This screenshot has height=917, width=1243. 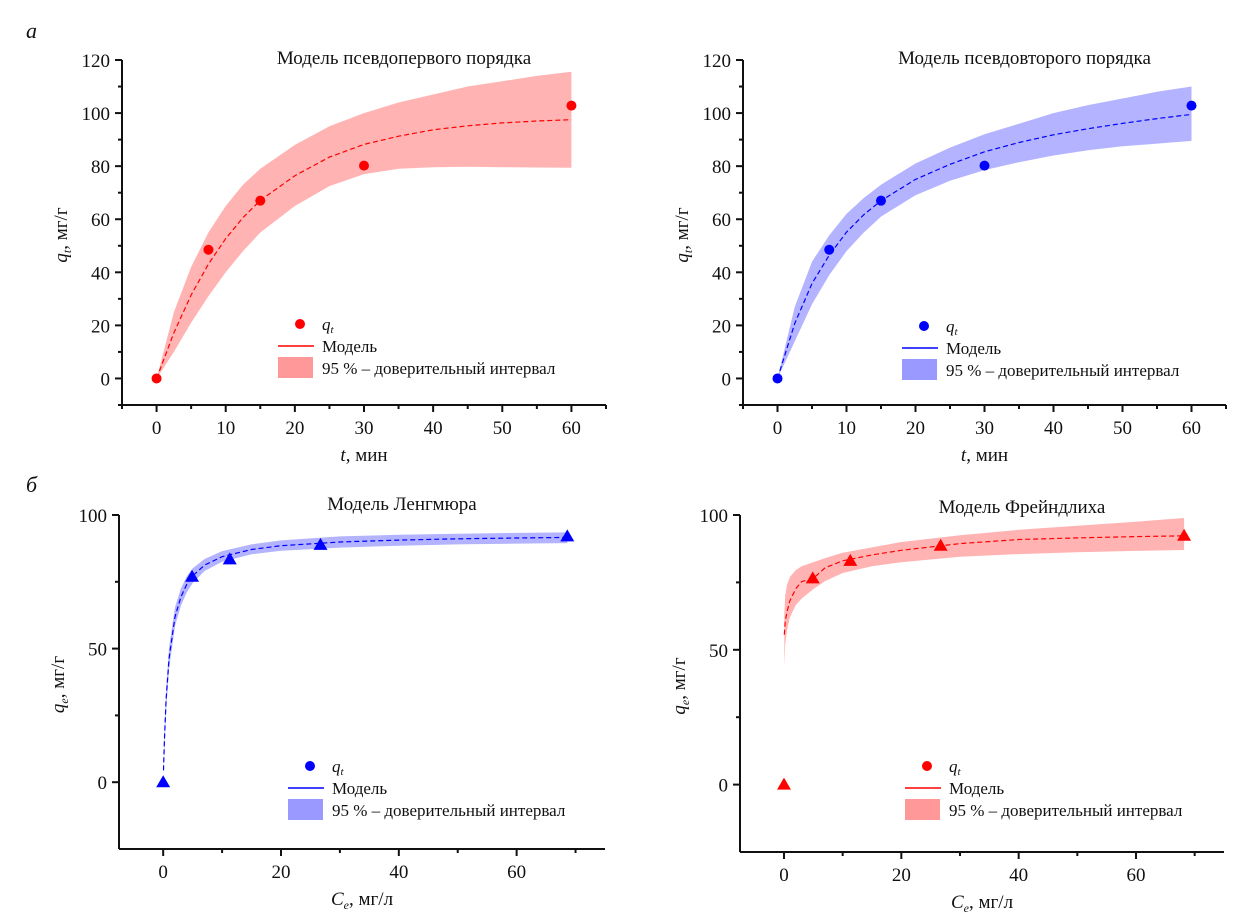 I want to click on y-axis-title: qt, мг/г, so click(x=683, y=234).